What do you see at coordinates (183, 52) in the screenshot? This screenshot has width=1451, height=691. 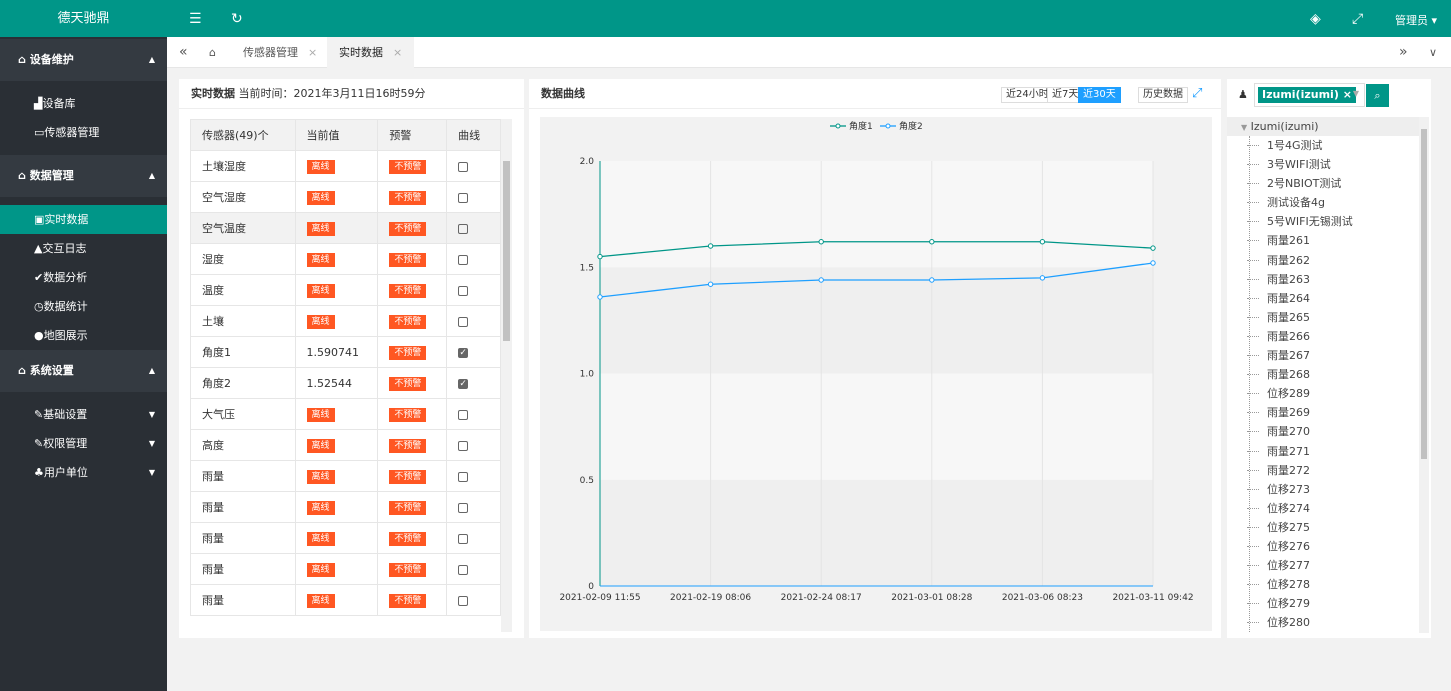 I see `tabs-scroll-left-icon: «` at bounding box center [183, 52].